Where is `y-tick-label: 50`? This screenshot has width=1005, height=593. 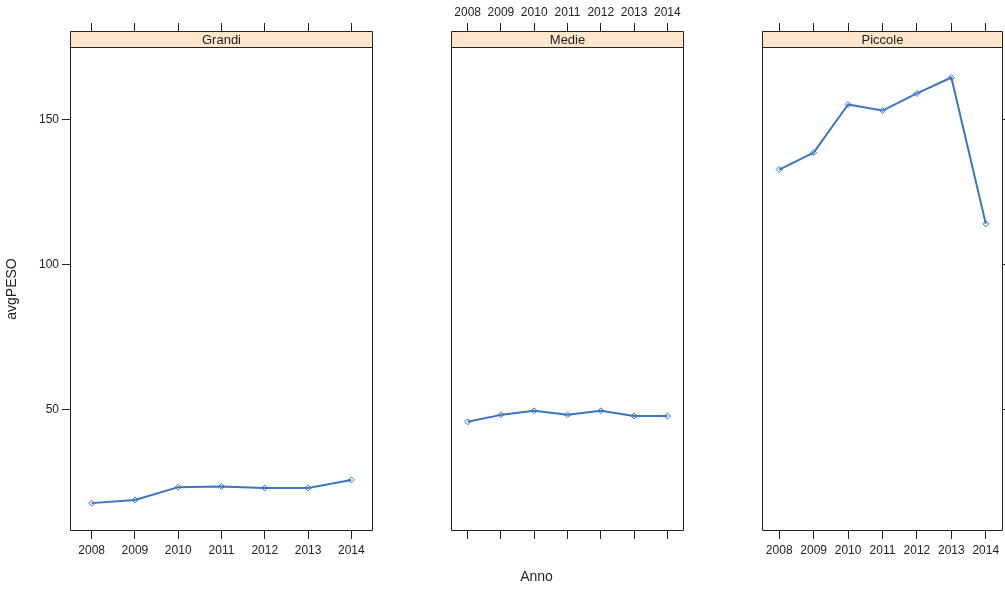
y-tick-label: 50 is located at coordinates (52, 409).